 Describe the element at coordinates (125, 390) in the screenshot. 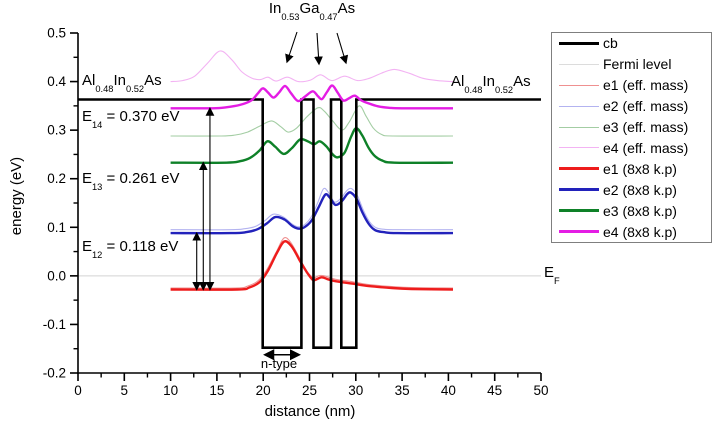

I see `x-tick-label: 5` at that location.